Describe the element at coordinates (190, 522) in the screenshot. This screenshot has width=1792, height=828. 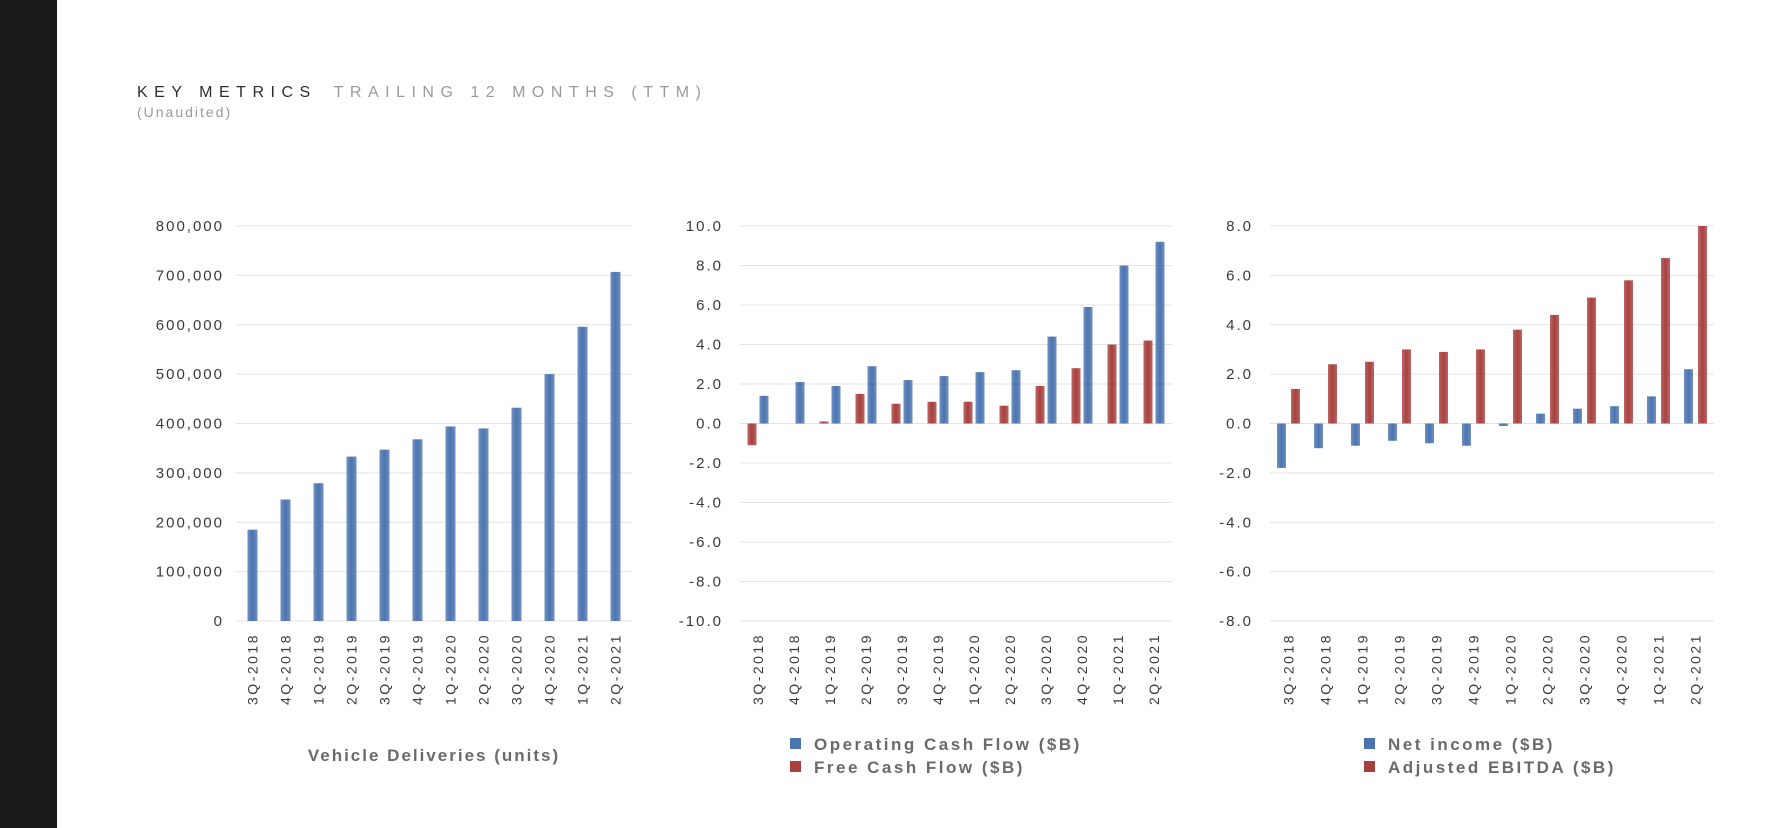
I see `y-tick-label: 200,000` at that location.